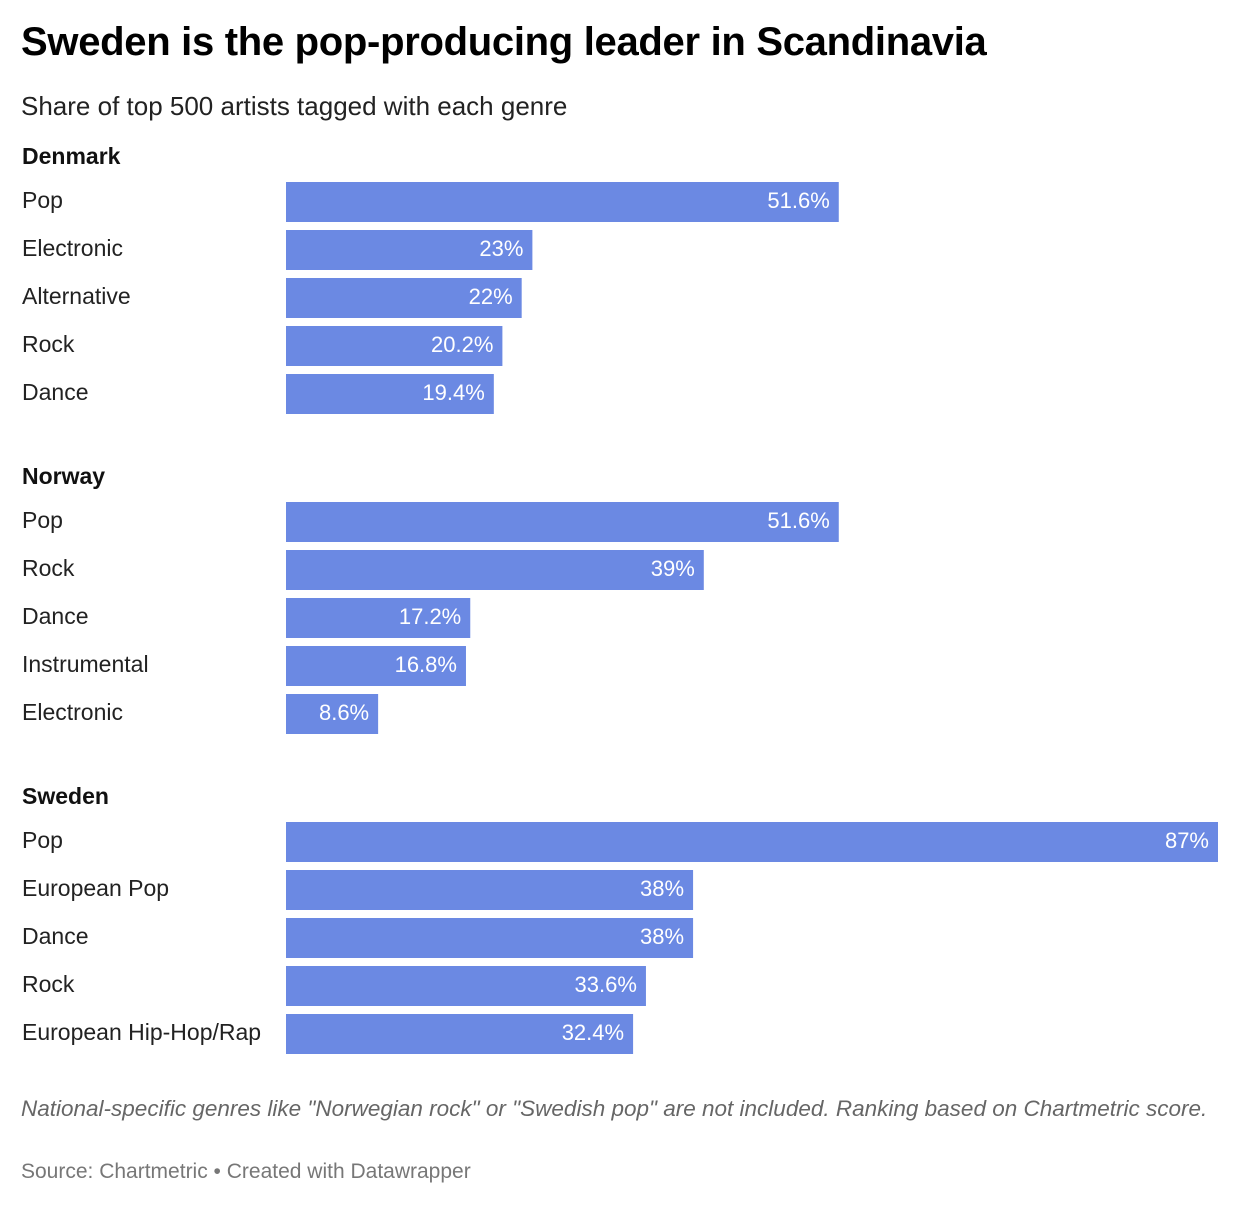  What do you see at coordinates (71, 156) in the screenshot?
I see `group-label: Denmark` at bounding box center [71, 156].